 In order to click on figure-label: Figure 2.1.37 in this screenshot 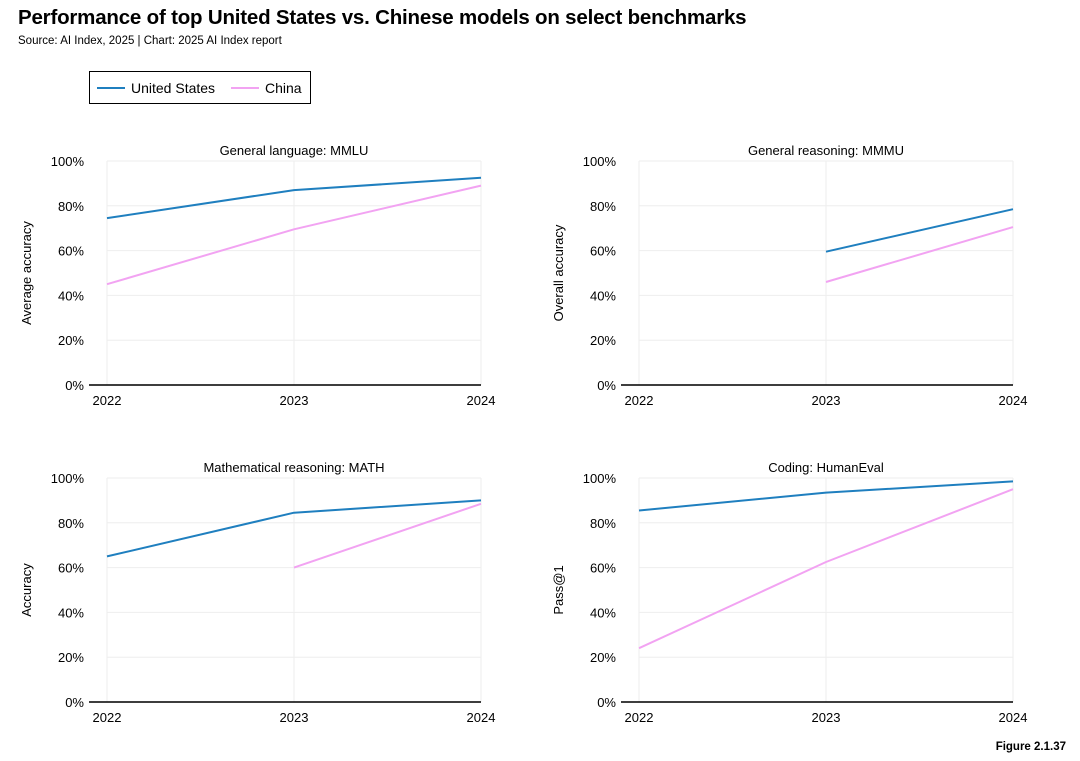, I will do `click(1030, 747)`.